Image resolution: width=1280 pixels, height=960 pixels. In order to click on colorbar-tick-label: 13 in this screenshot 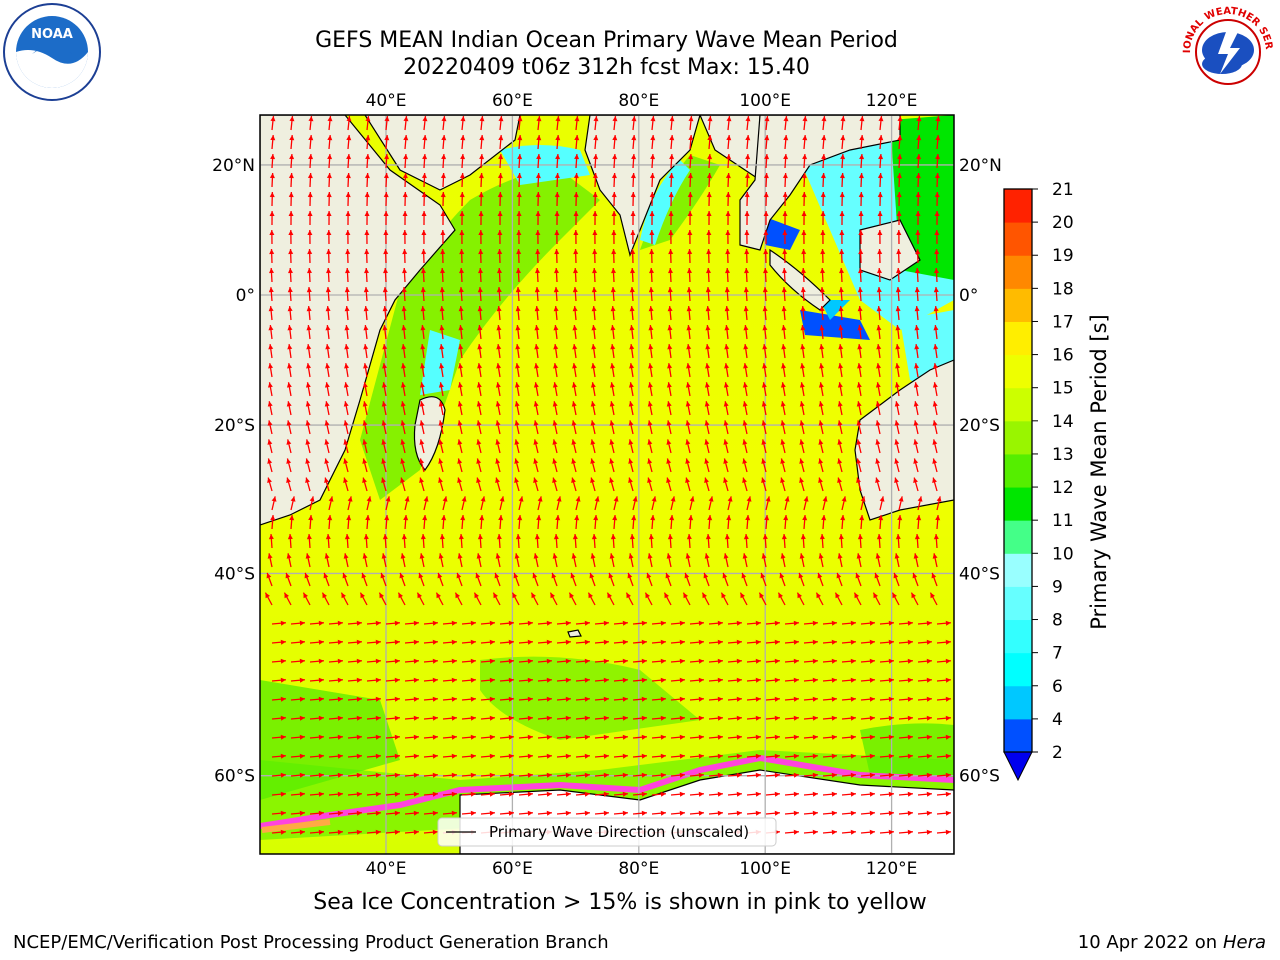, I will do `click(1063, 455)`.